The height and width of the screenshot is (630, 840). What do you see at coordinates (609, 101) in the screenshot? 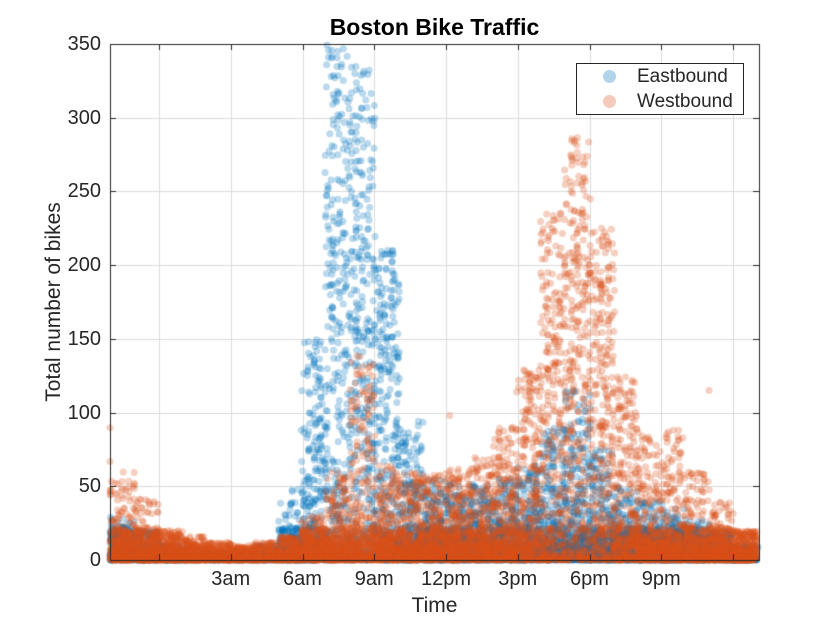
I see `westbound-marker-icon` at bounding box center [609, 101].